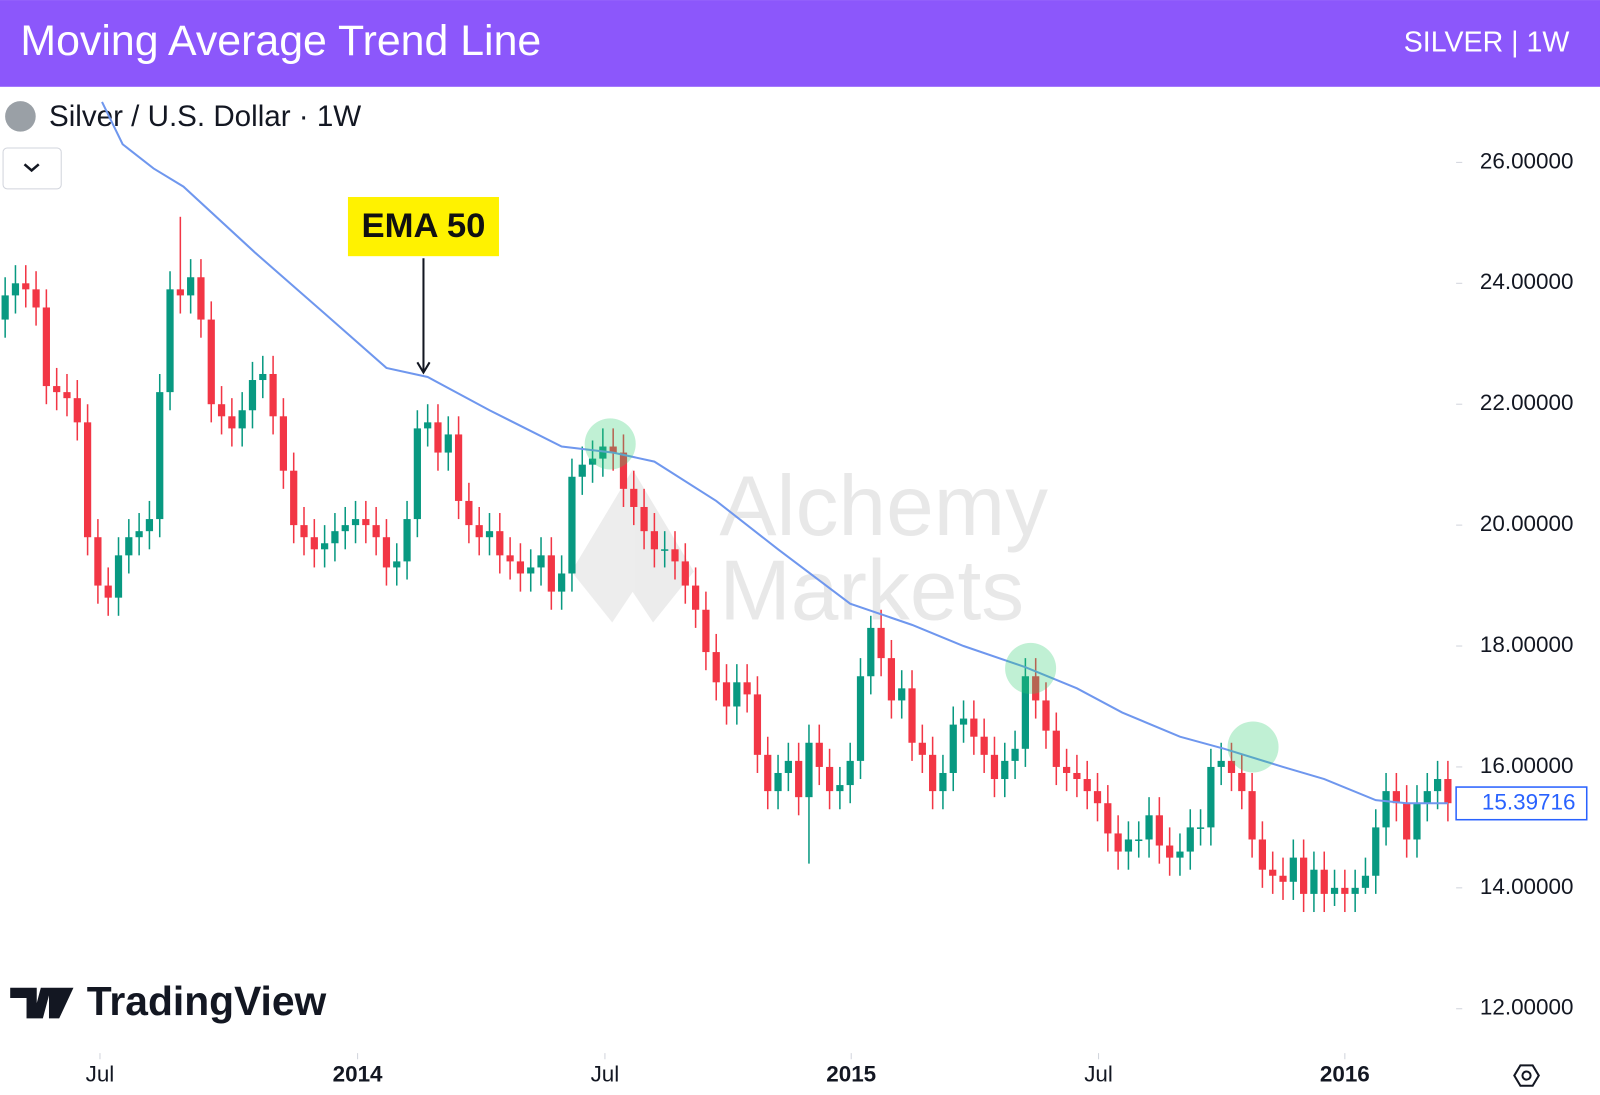  What do you see at coordinates (1527, 644) in the screenshot?
I see `y-tick-label: 18.00000` at bounding box center [1527, 644].